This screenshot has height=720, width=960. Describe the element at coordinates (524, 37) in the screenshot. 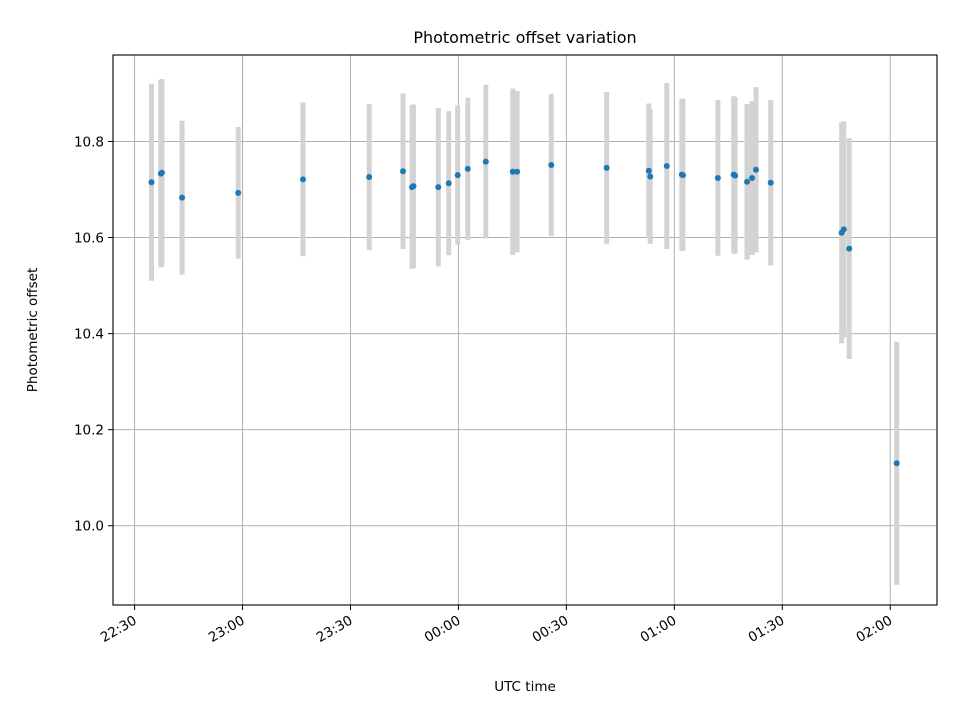

I see `chart-title: Photometric offset variation` at that location.